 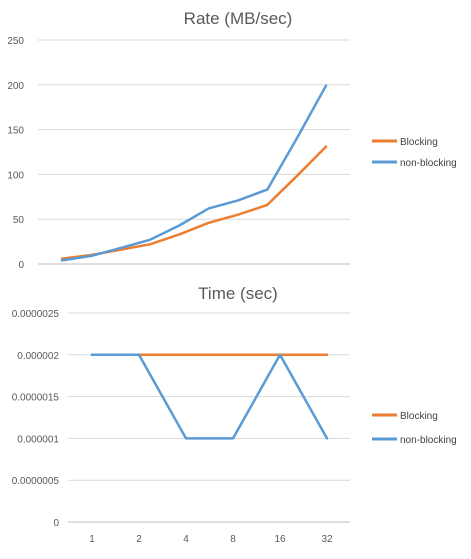 What do you see at coordinates (36, 481) in the screenshot?
I see `y-tick-label: 0.0000005` at bounding box center [36, 481].